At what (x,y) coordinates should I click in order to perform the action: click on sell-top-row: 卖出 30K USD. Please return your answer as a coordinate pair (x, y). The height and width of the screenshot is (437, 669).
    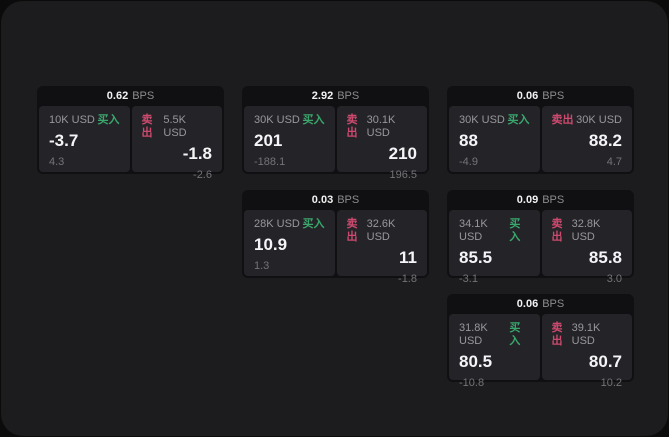
    Looking at the image, I should click on (587, 120).